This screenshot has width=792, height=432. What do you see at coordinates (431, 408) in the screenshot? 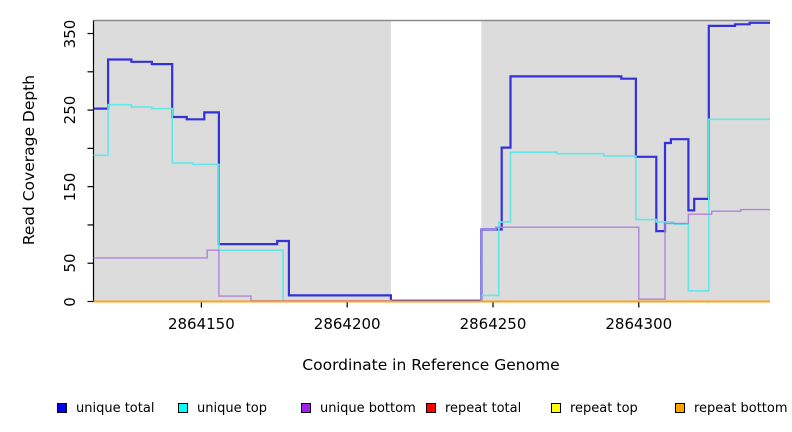
I see `legend-swatch-repeat-total` at bounding box center [431, 408].